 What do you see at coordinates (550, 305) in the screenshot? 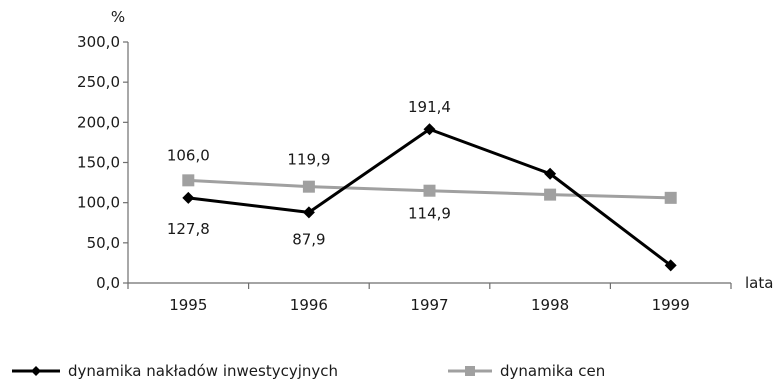
I see `x-tick-label: 1998` at bounding box center [550, 305].